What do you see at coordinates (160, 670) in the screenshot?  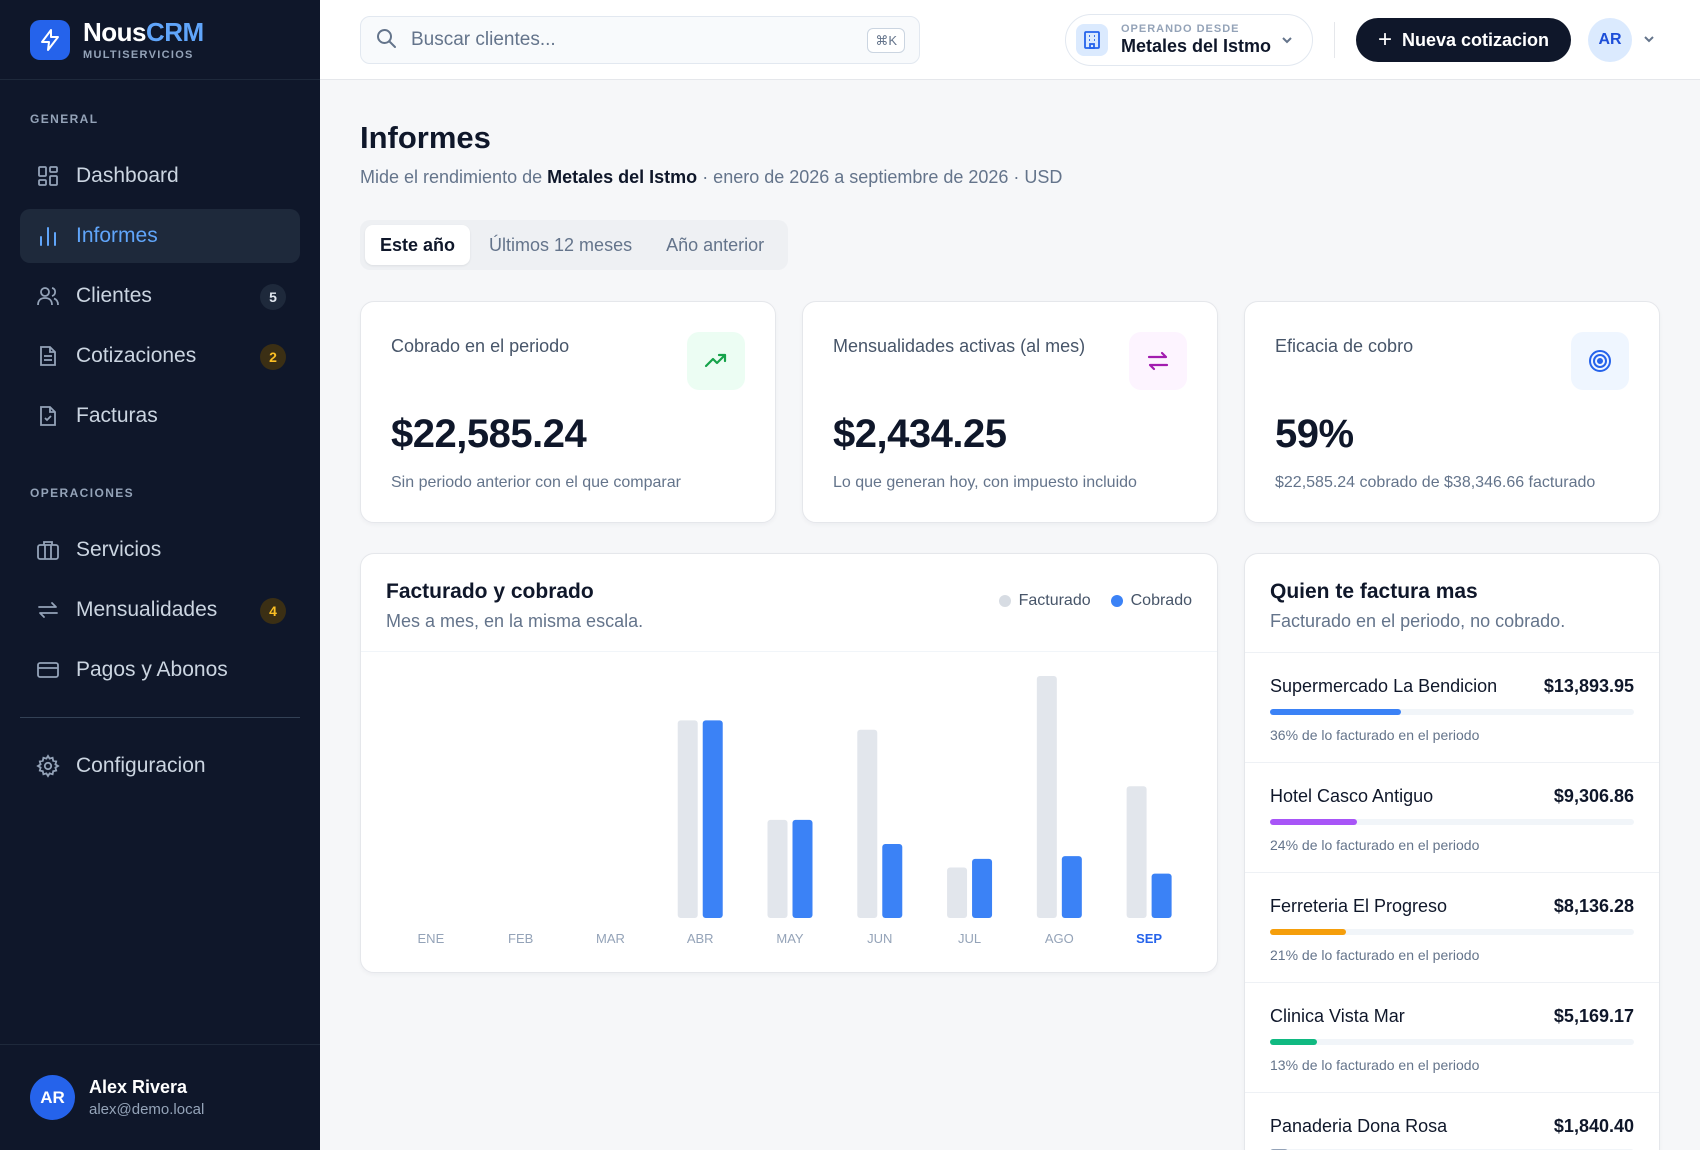 I see `sidebar-item-pagos: Pagos y Abonos` at bounding box center [160, 670].